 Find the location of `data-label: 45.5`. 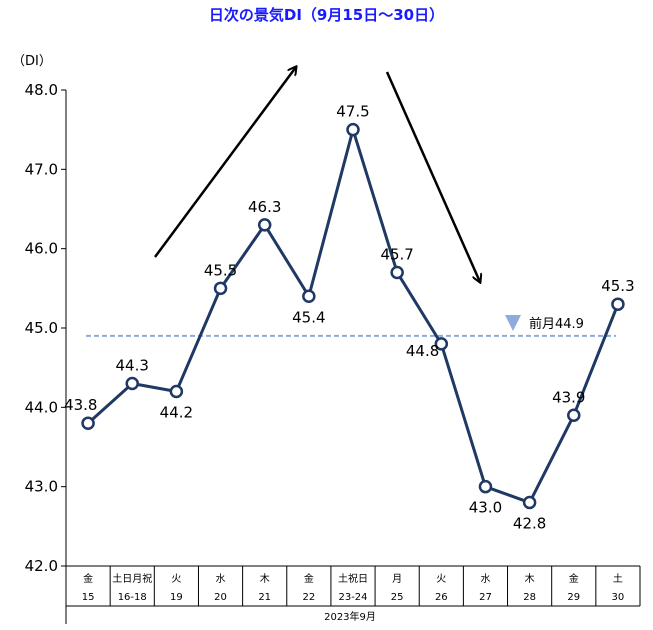

data-label: 45.5 is located at coordinates (220, 270).